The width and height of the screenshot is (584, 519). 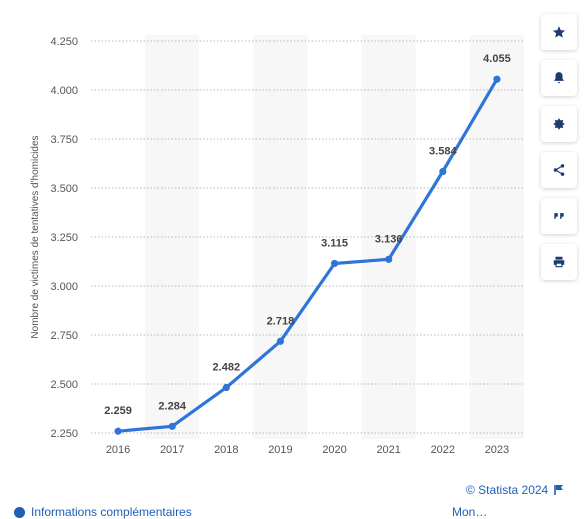 I want to click on star-icon, so click(x=559, y=32).